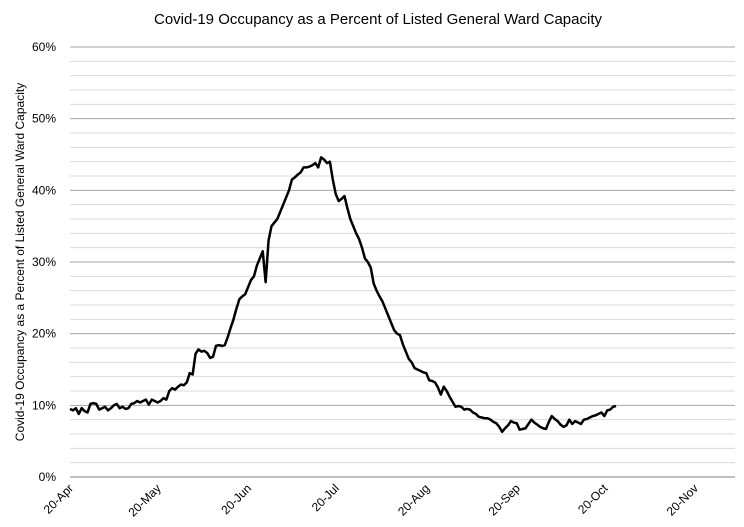 The width and height of the screenshot is (744, 527). What do you see at coordinates (48, 477) in the screenshot?
I see `y-tick-label: 0%` at bounding box center [48, 477].